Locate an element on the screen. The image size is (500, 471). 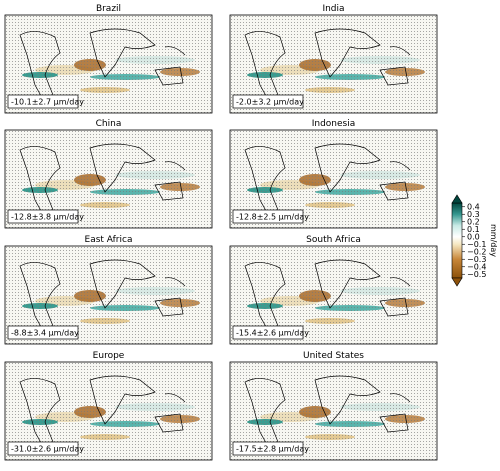
colorbar-tick-label: 0.0 is located at coordinates (473, 236).